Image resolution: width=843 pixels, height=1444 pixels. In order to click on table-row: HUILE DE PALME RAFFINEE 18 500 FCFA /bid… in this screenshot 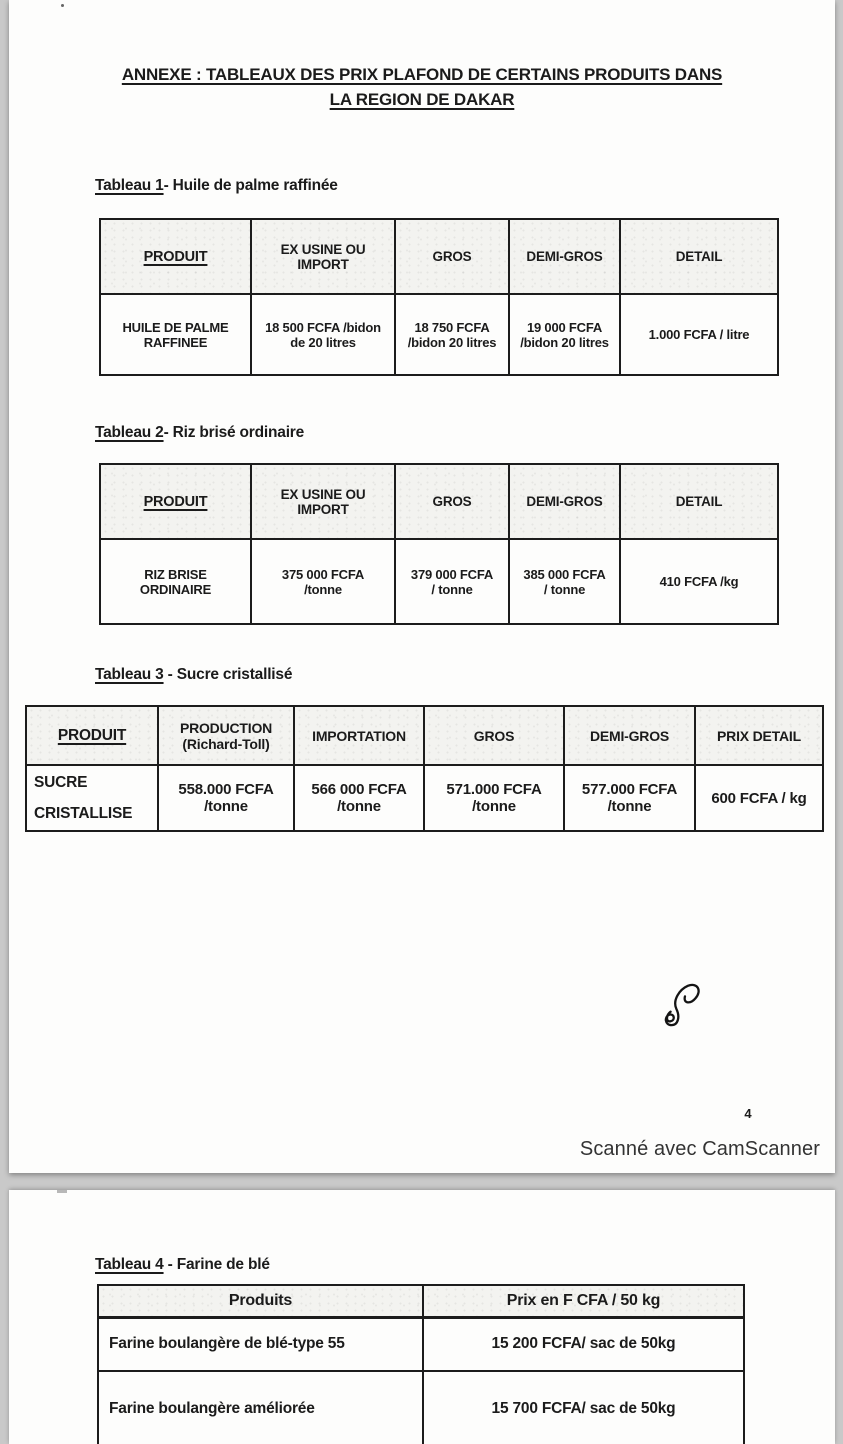, I will do `click(439, 334)`.